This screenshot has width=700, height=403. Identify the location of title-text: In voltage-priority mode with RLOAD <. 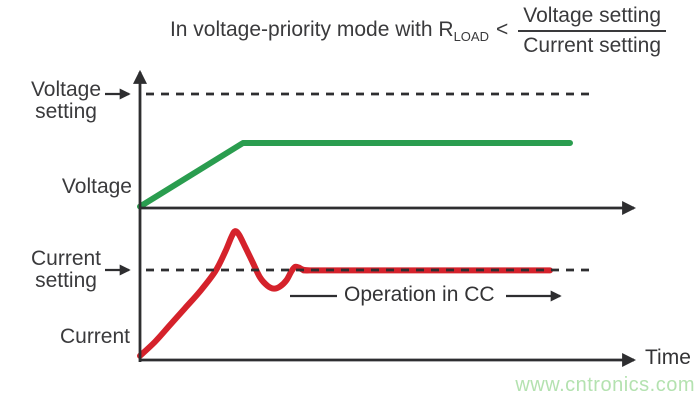
(339, 31).